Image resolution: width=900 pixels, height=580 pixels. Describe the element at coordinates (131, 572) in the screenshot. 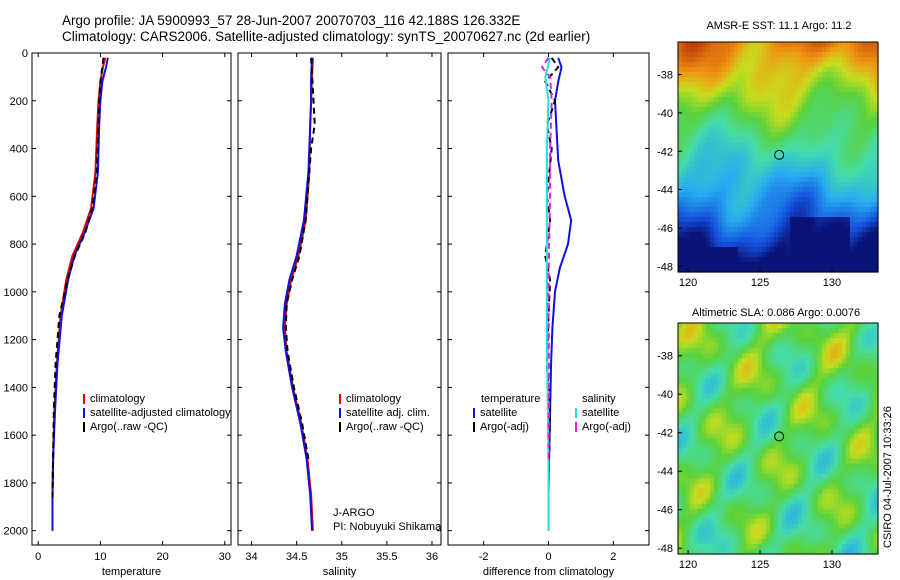

I see `panel-temperature-xlabel: temperature` at that location.